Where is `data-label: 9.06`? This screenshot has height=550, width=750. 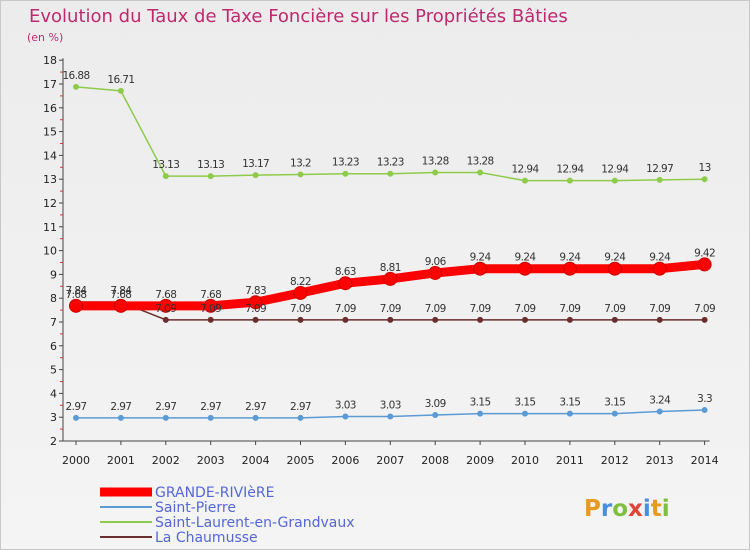
data-label: 9.06 is located at coordinates (436, 262).